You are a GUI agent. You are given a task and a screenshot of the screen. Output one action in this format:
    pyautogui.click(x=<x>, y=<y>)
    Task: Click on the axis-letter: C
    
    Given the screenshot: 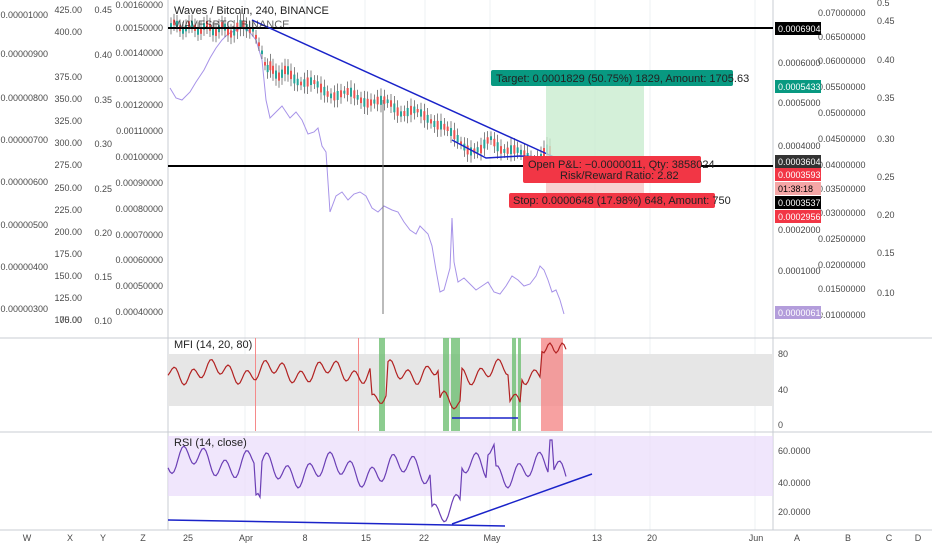 What is the action you would take?
    pyautogui.click(x=889, y=538)
    